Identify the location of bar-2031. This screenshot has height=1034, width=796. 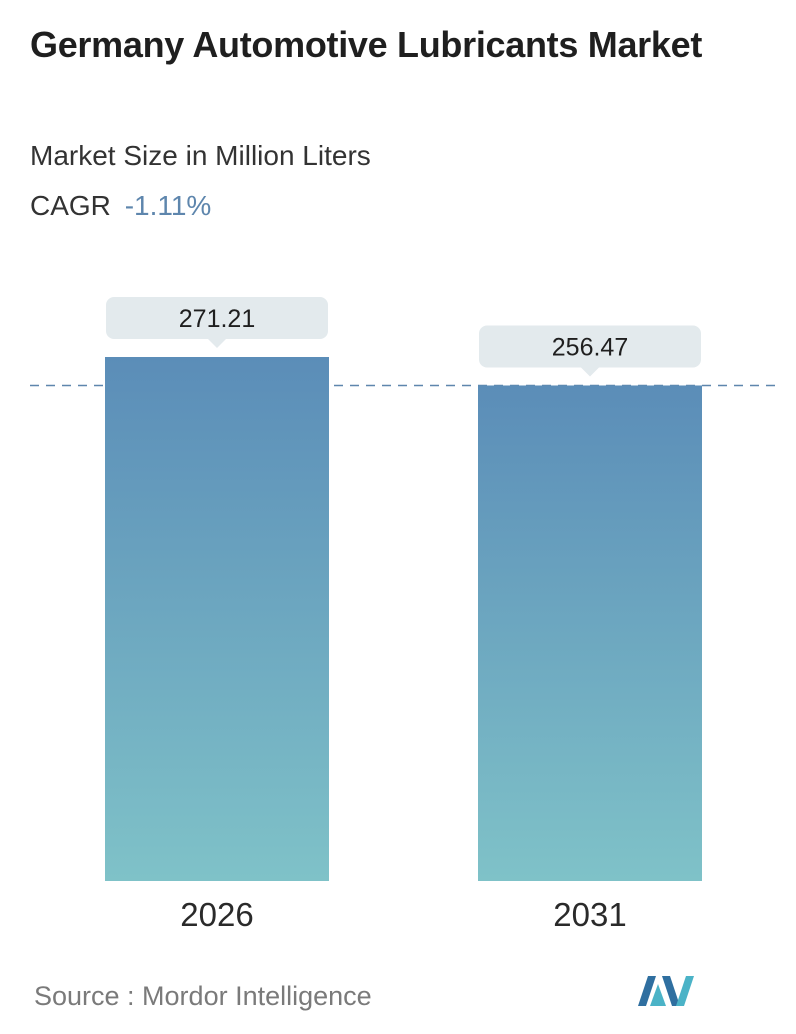
(590, 633).